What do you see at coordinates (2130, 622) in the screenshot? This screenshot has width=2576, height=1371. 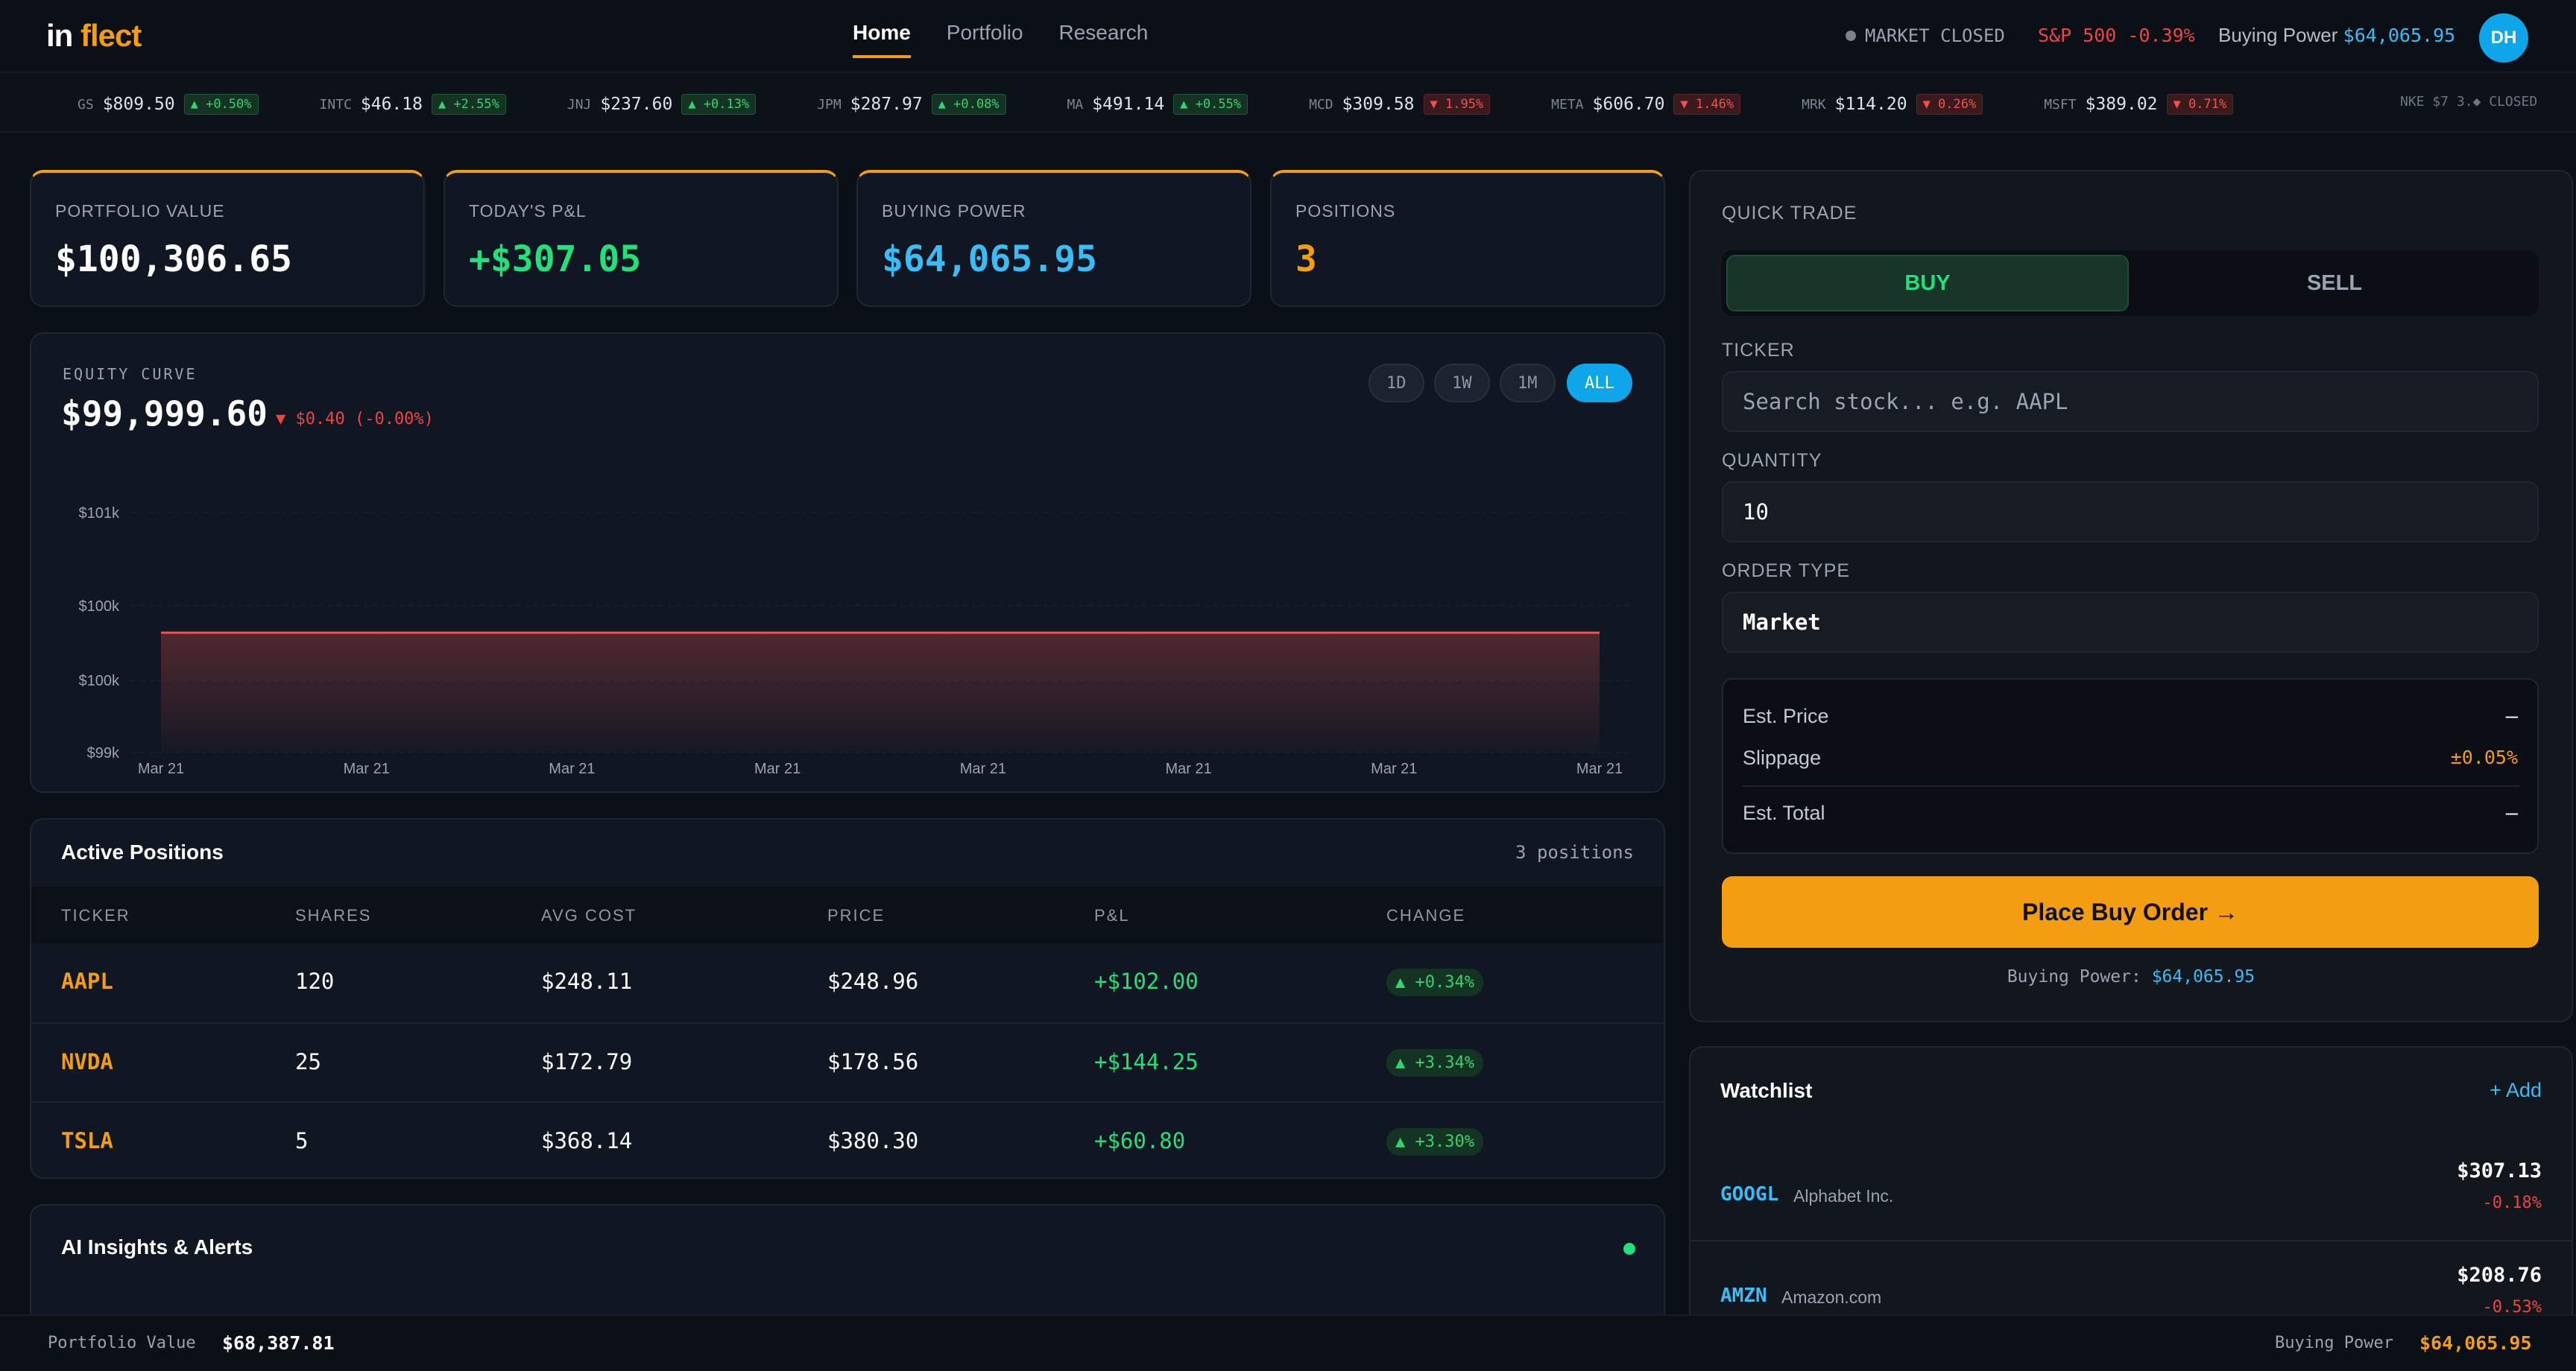 I see `order-type-select: Market` at bounding box center [2130, 622].